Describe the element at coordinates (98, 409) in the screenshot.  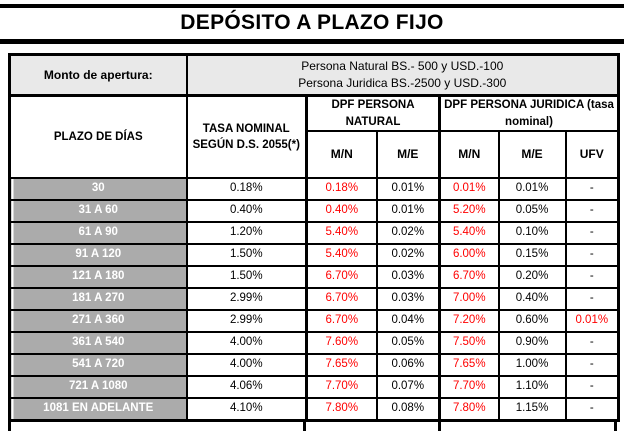
I see `plazo-range-label: 1081 EN ADELANTE` at that location.